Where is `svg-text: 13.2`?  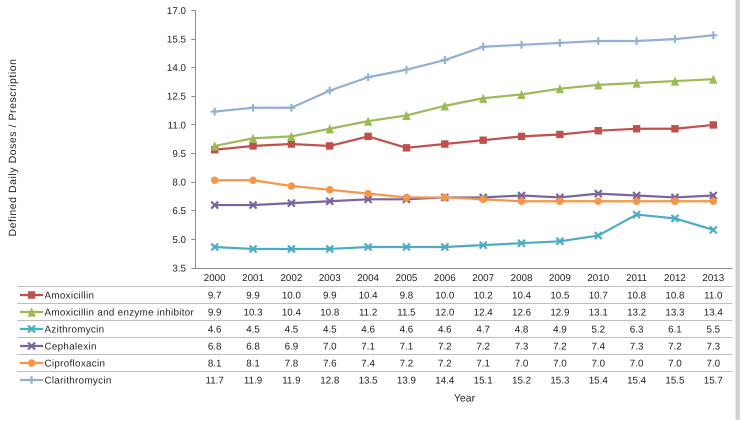
svg-text: 13.2 is located at coordinates (636, 312).